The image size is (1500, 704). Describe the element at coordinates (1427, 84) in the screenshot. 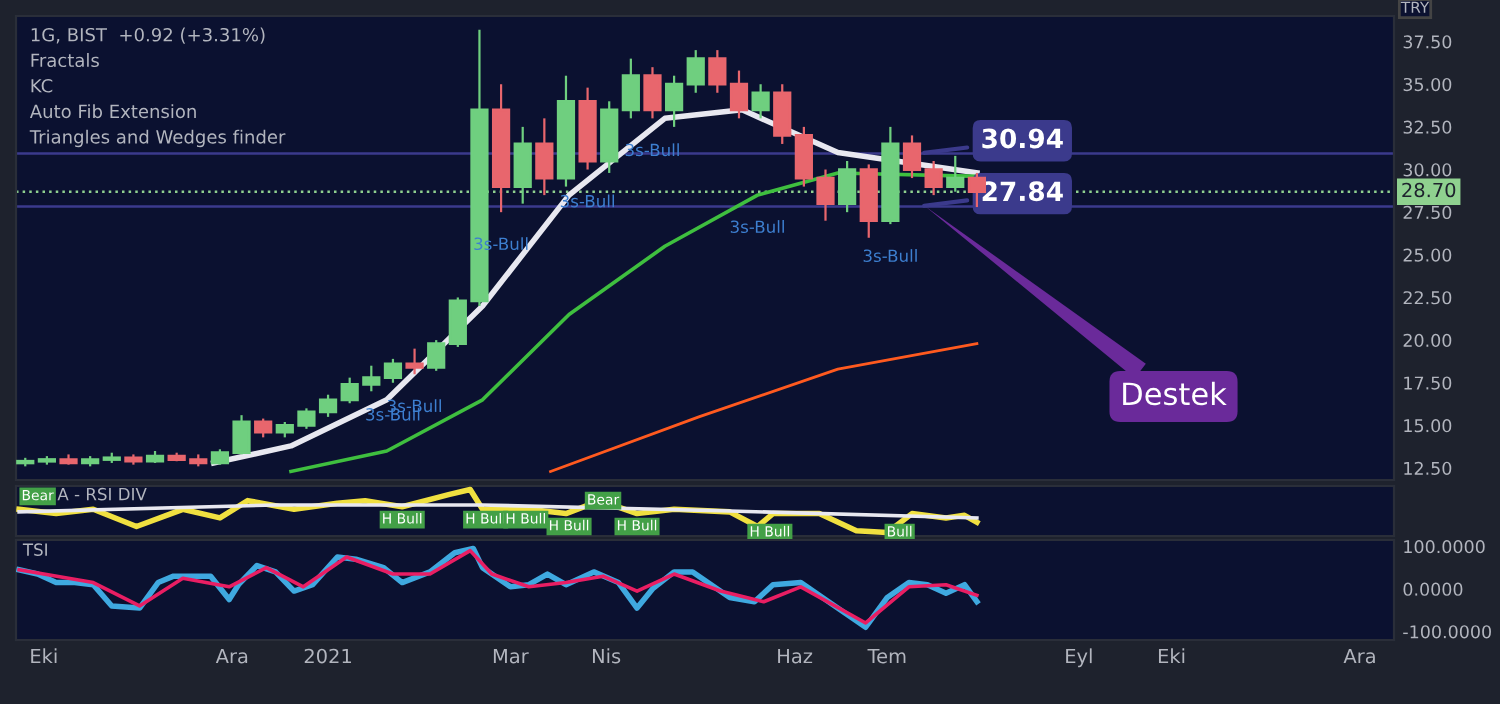

I see `y-tick-label: 35.00` at that location.